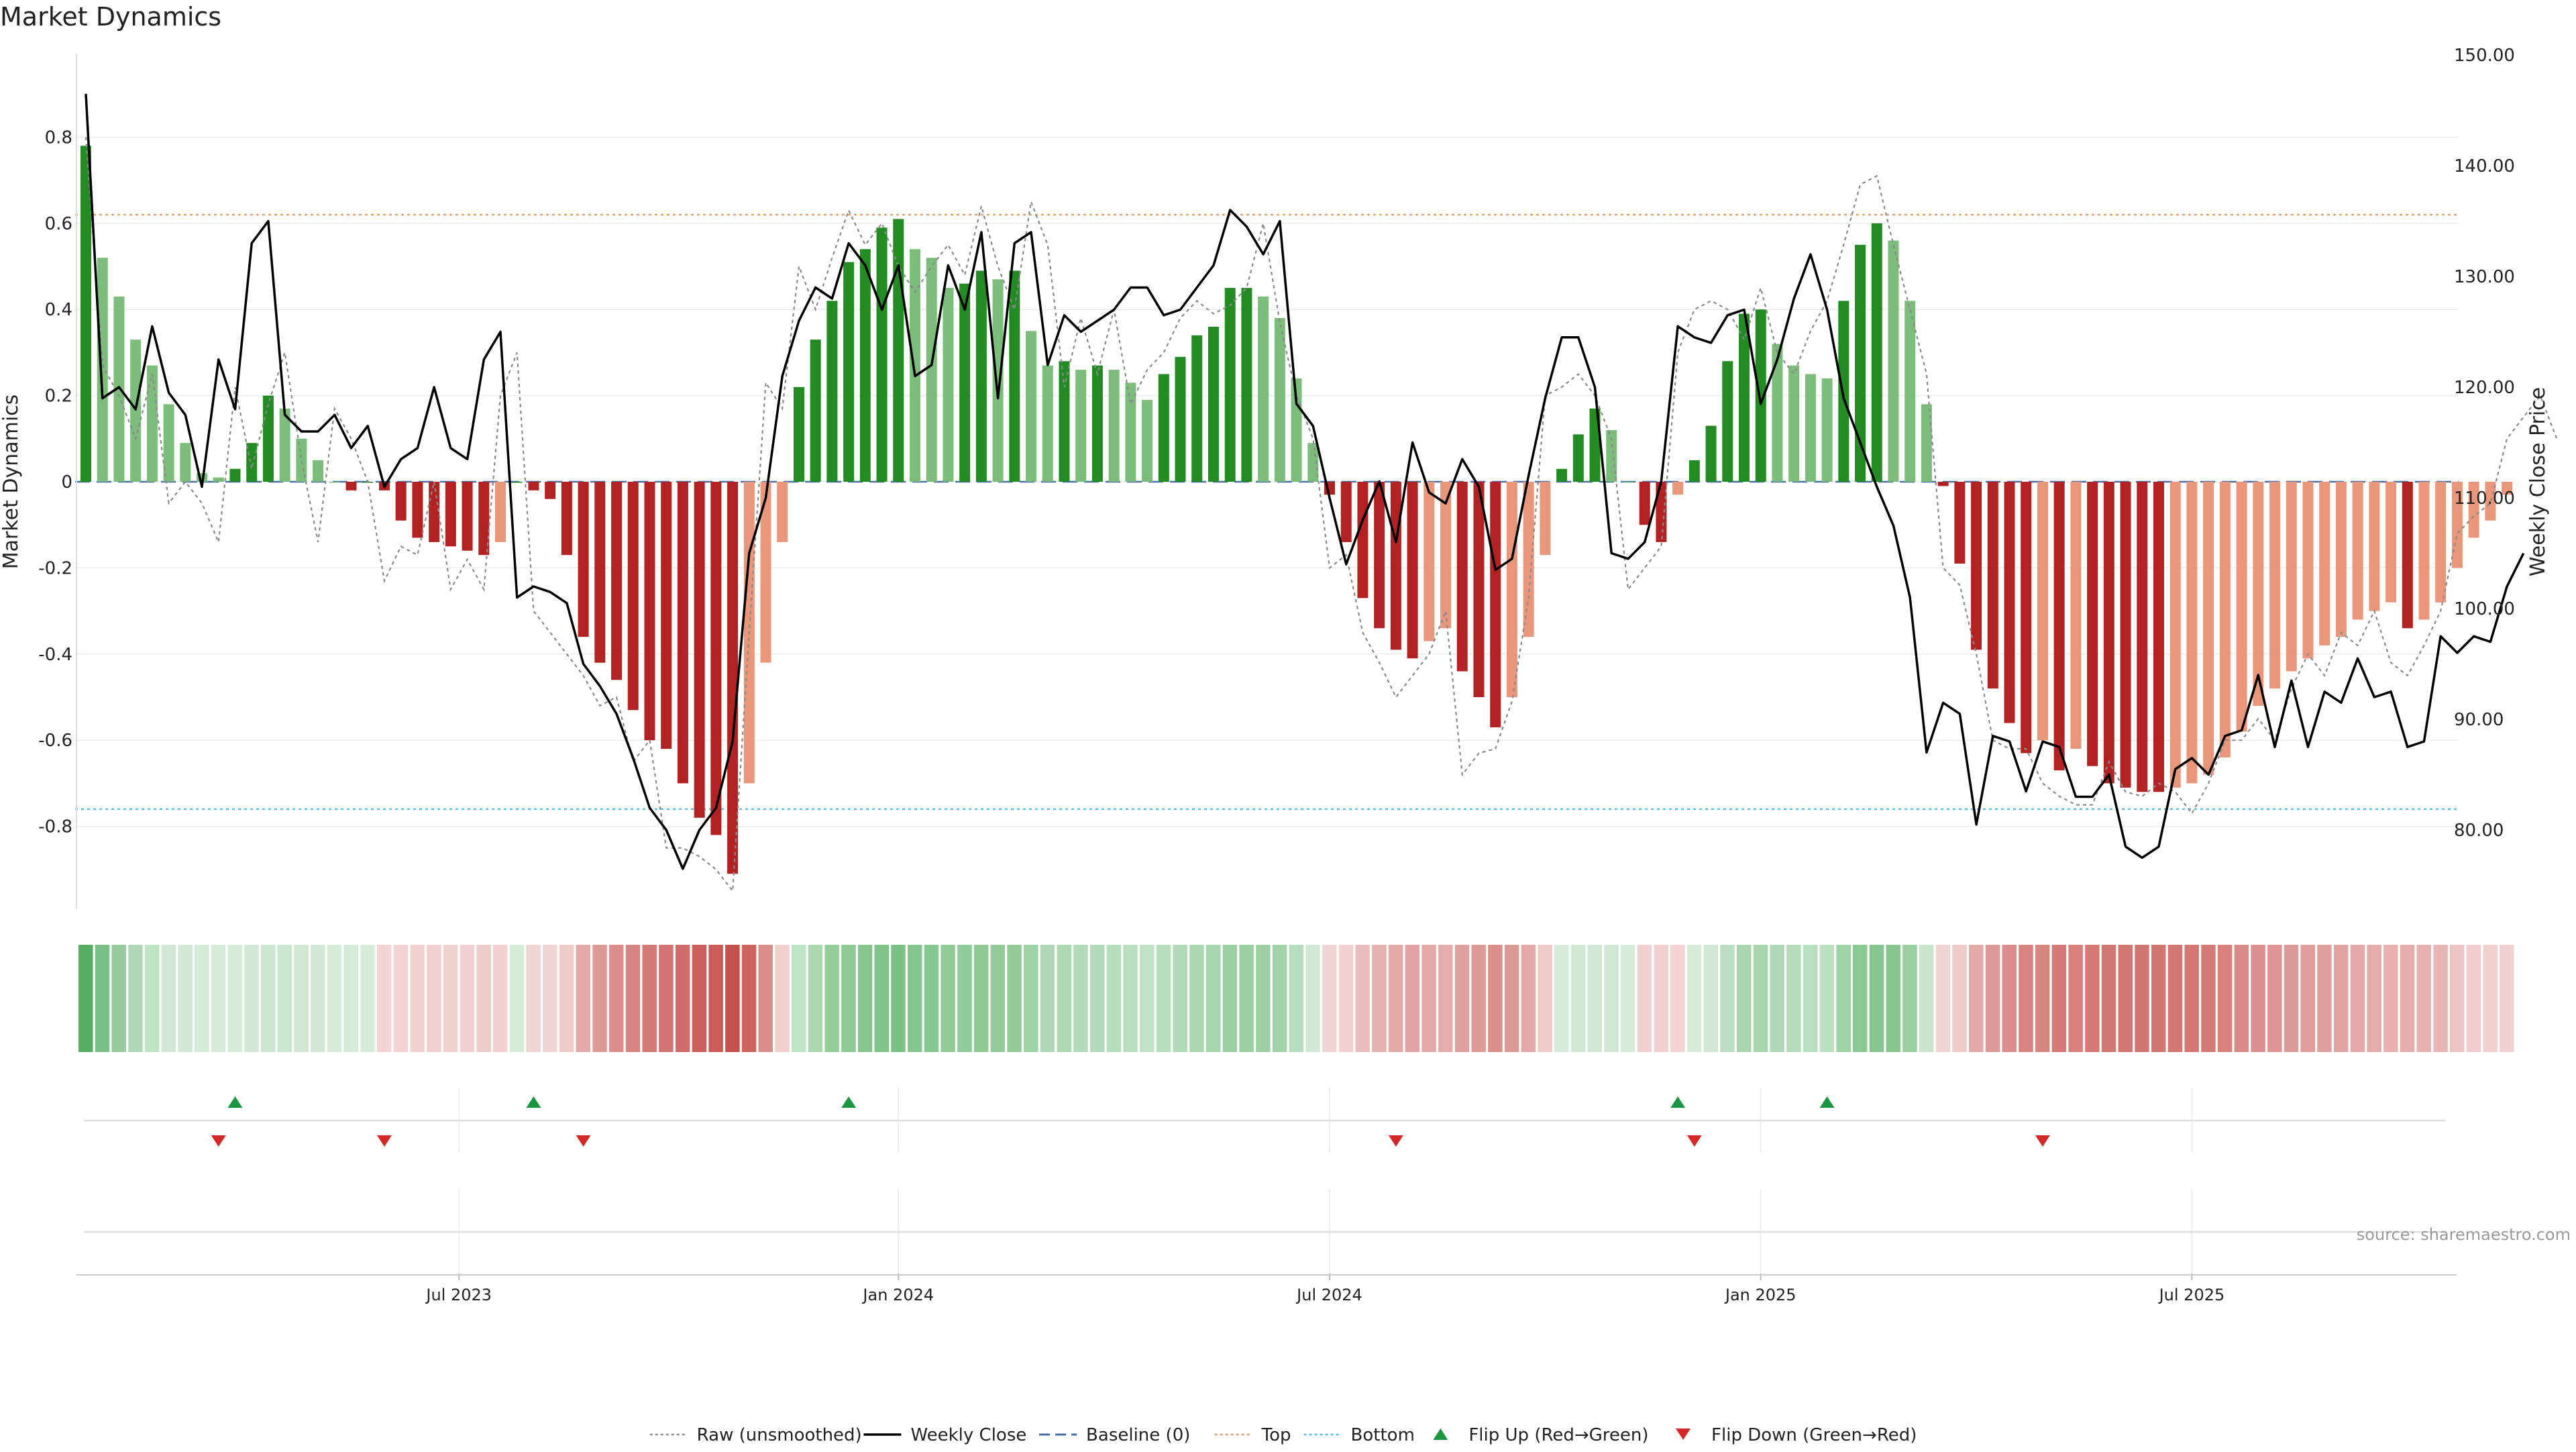 The width and height of the screenshot is (2576, 1452). What do you see at coordinates (944, 1435) in the screenshot?
I see `legend-item: Weekly Close` at bounding box center [944, 1435].